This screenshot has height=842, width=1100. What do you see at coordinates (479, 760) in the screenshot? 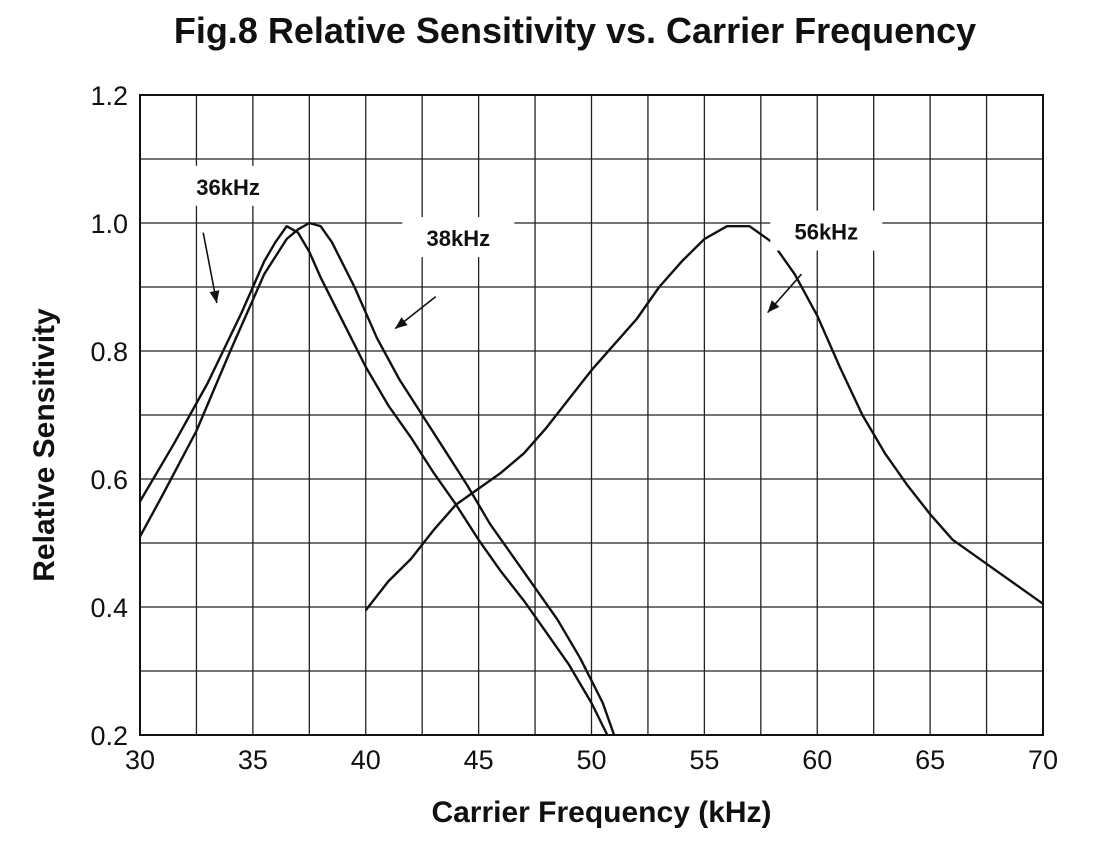
I see `x-tick-label: 45` at bounding box center [479, 760].